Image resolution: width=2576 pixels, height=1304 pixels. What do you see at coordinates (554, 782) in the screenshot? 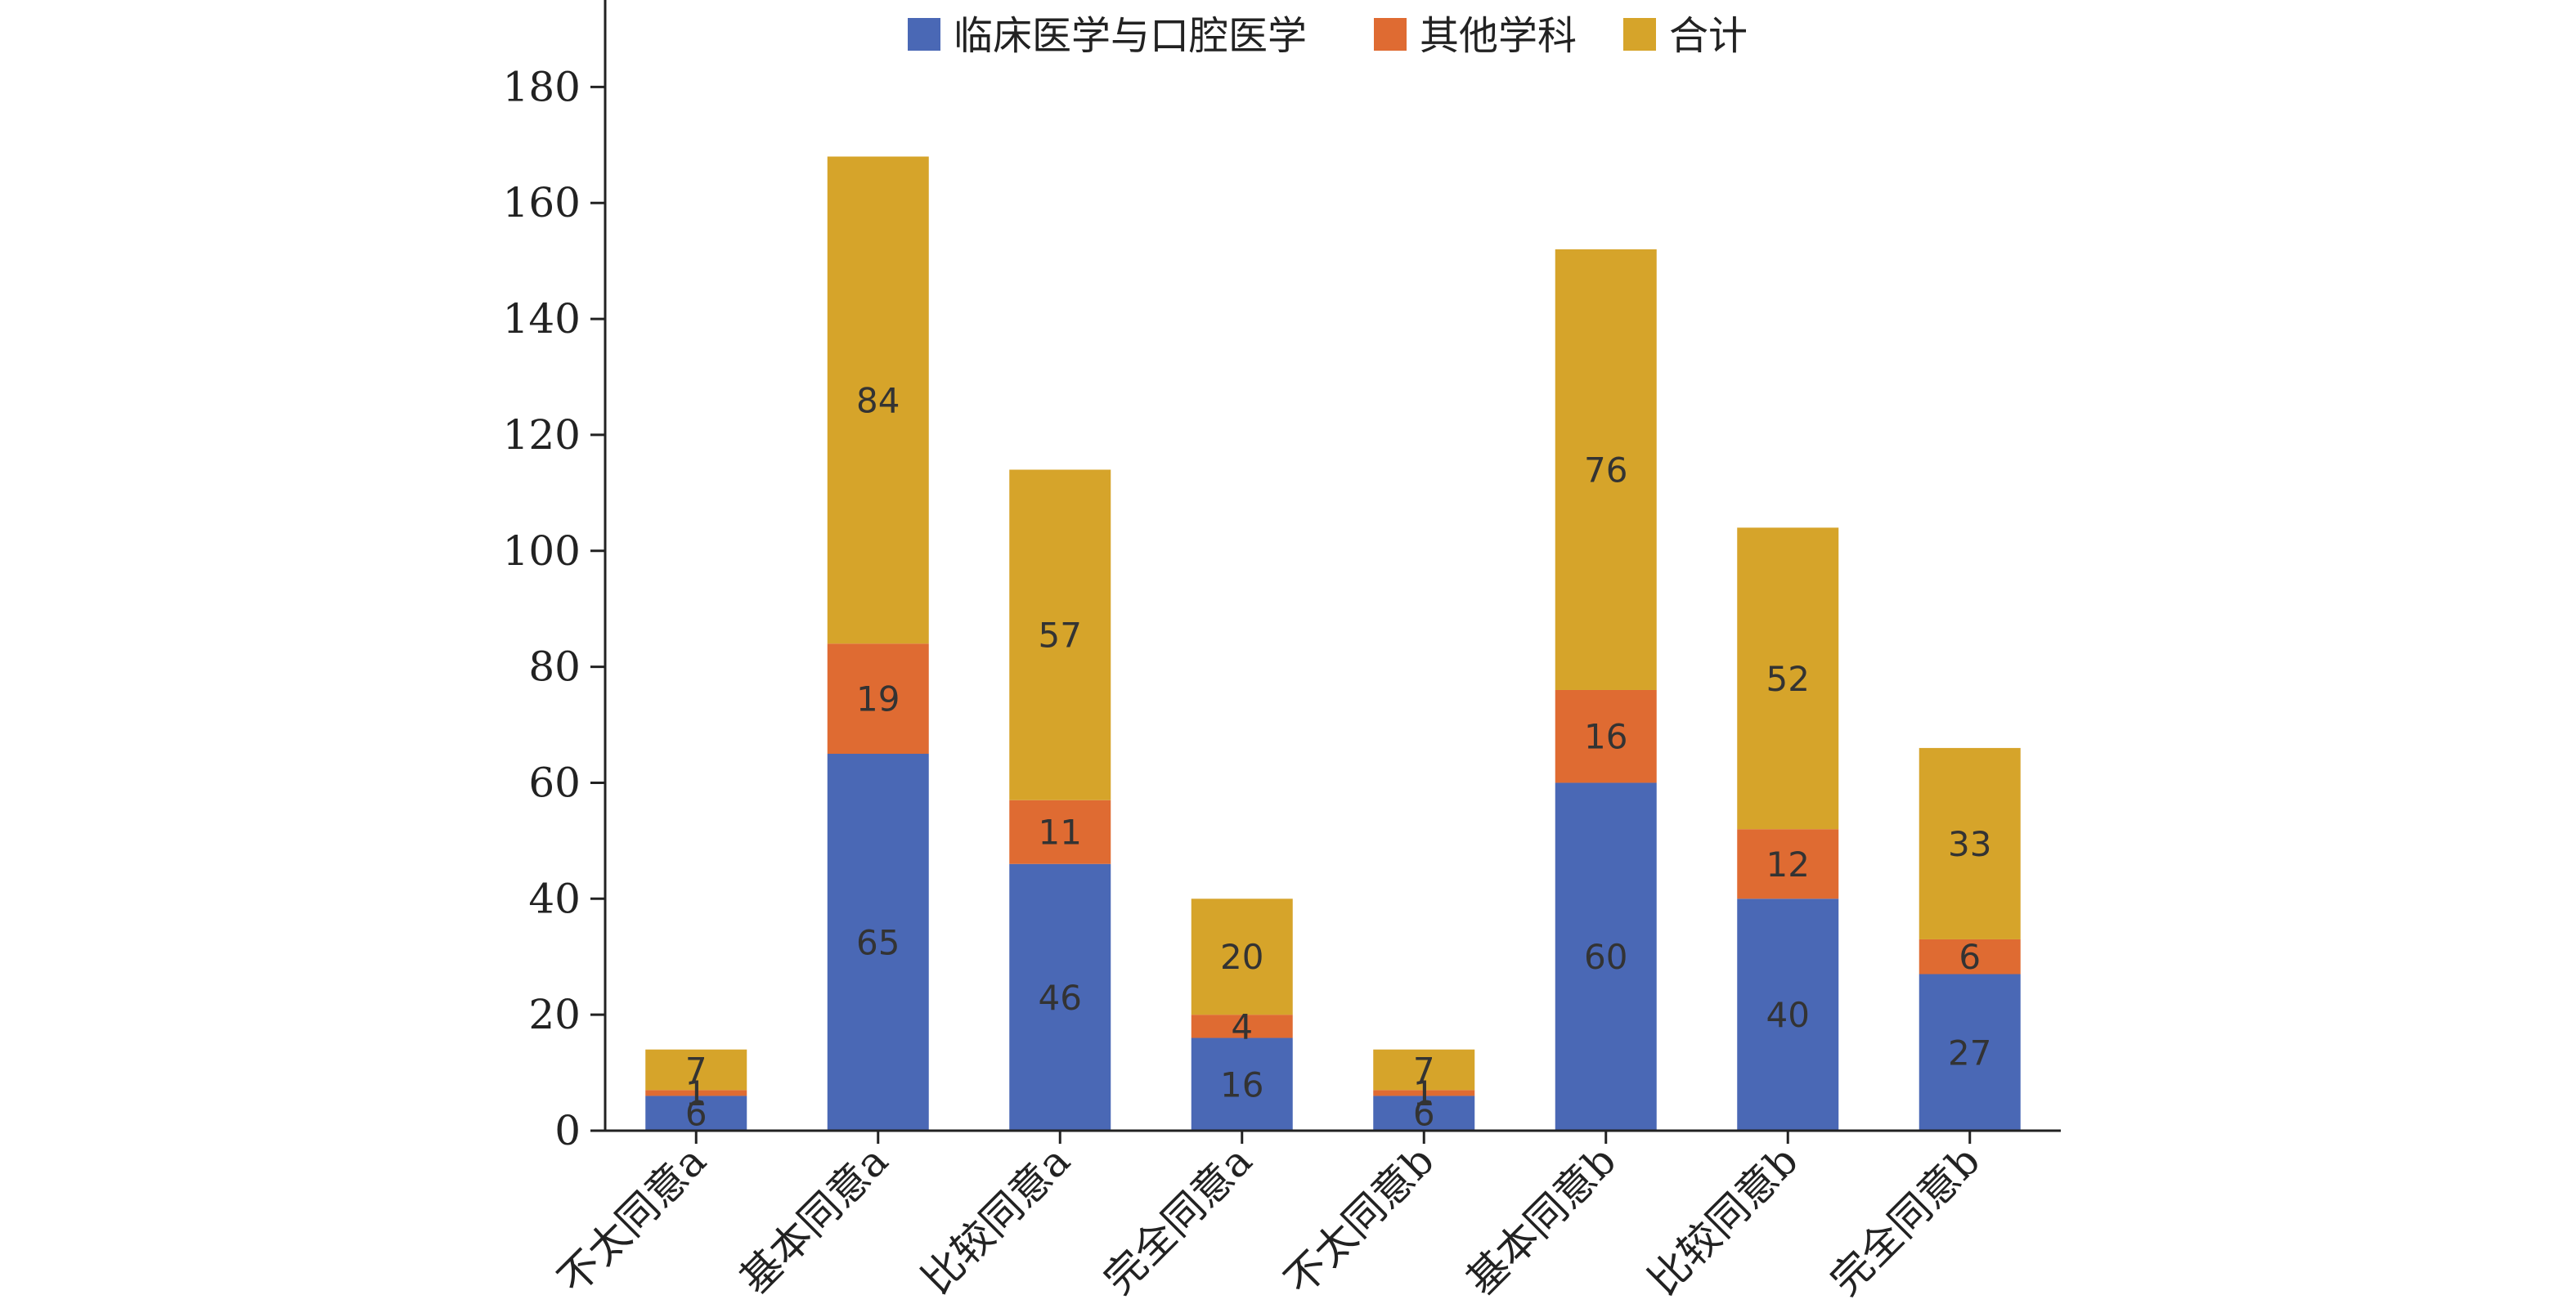
I see `y-tick-label: 60` at bounding box center [554, 782].